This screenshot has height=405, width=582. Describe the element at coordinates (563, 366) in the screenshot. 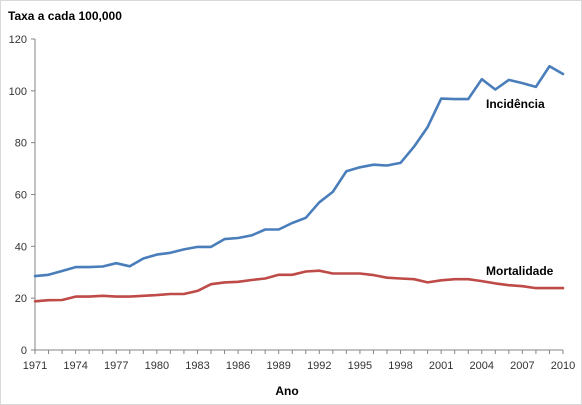

I see `x-tick-label: 2010` at that location.